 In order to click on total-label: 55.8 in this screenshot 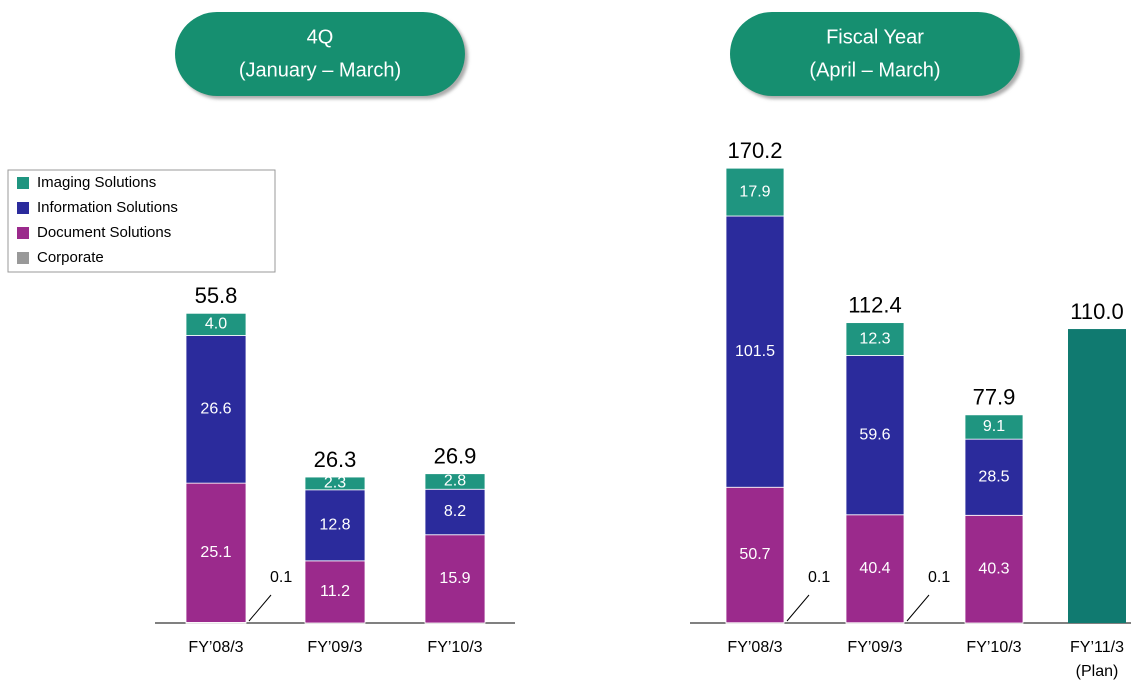, I will do `click(216, 295)`.